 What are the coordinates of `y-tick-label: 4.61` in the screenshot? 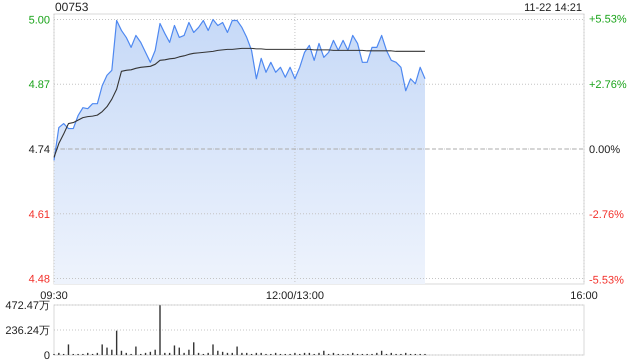 It's located at (39, 214).